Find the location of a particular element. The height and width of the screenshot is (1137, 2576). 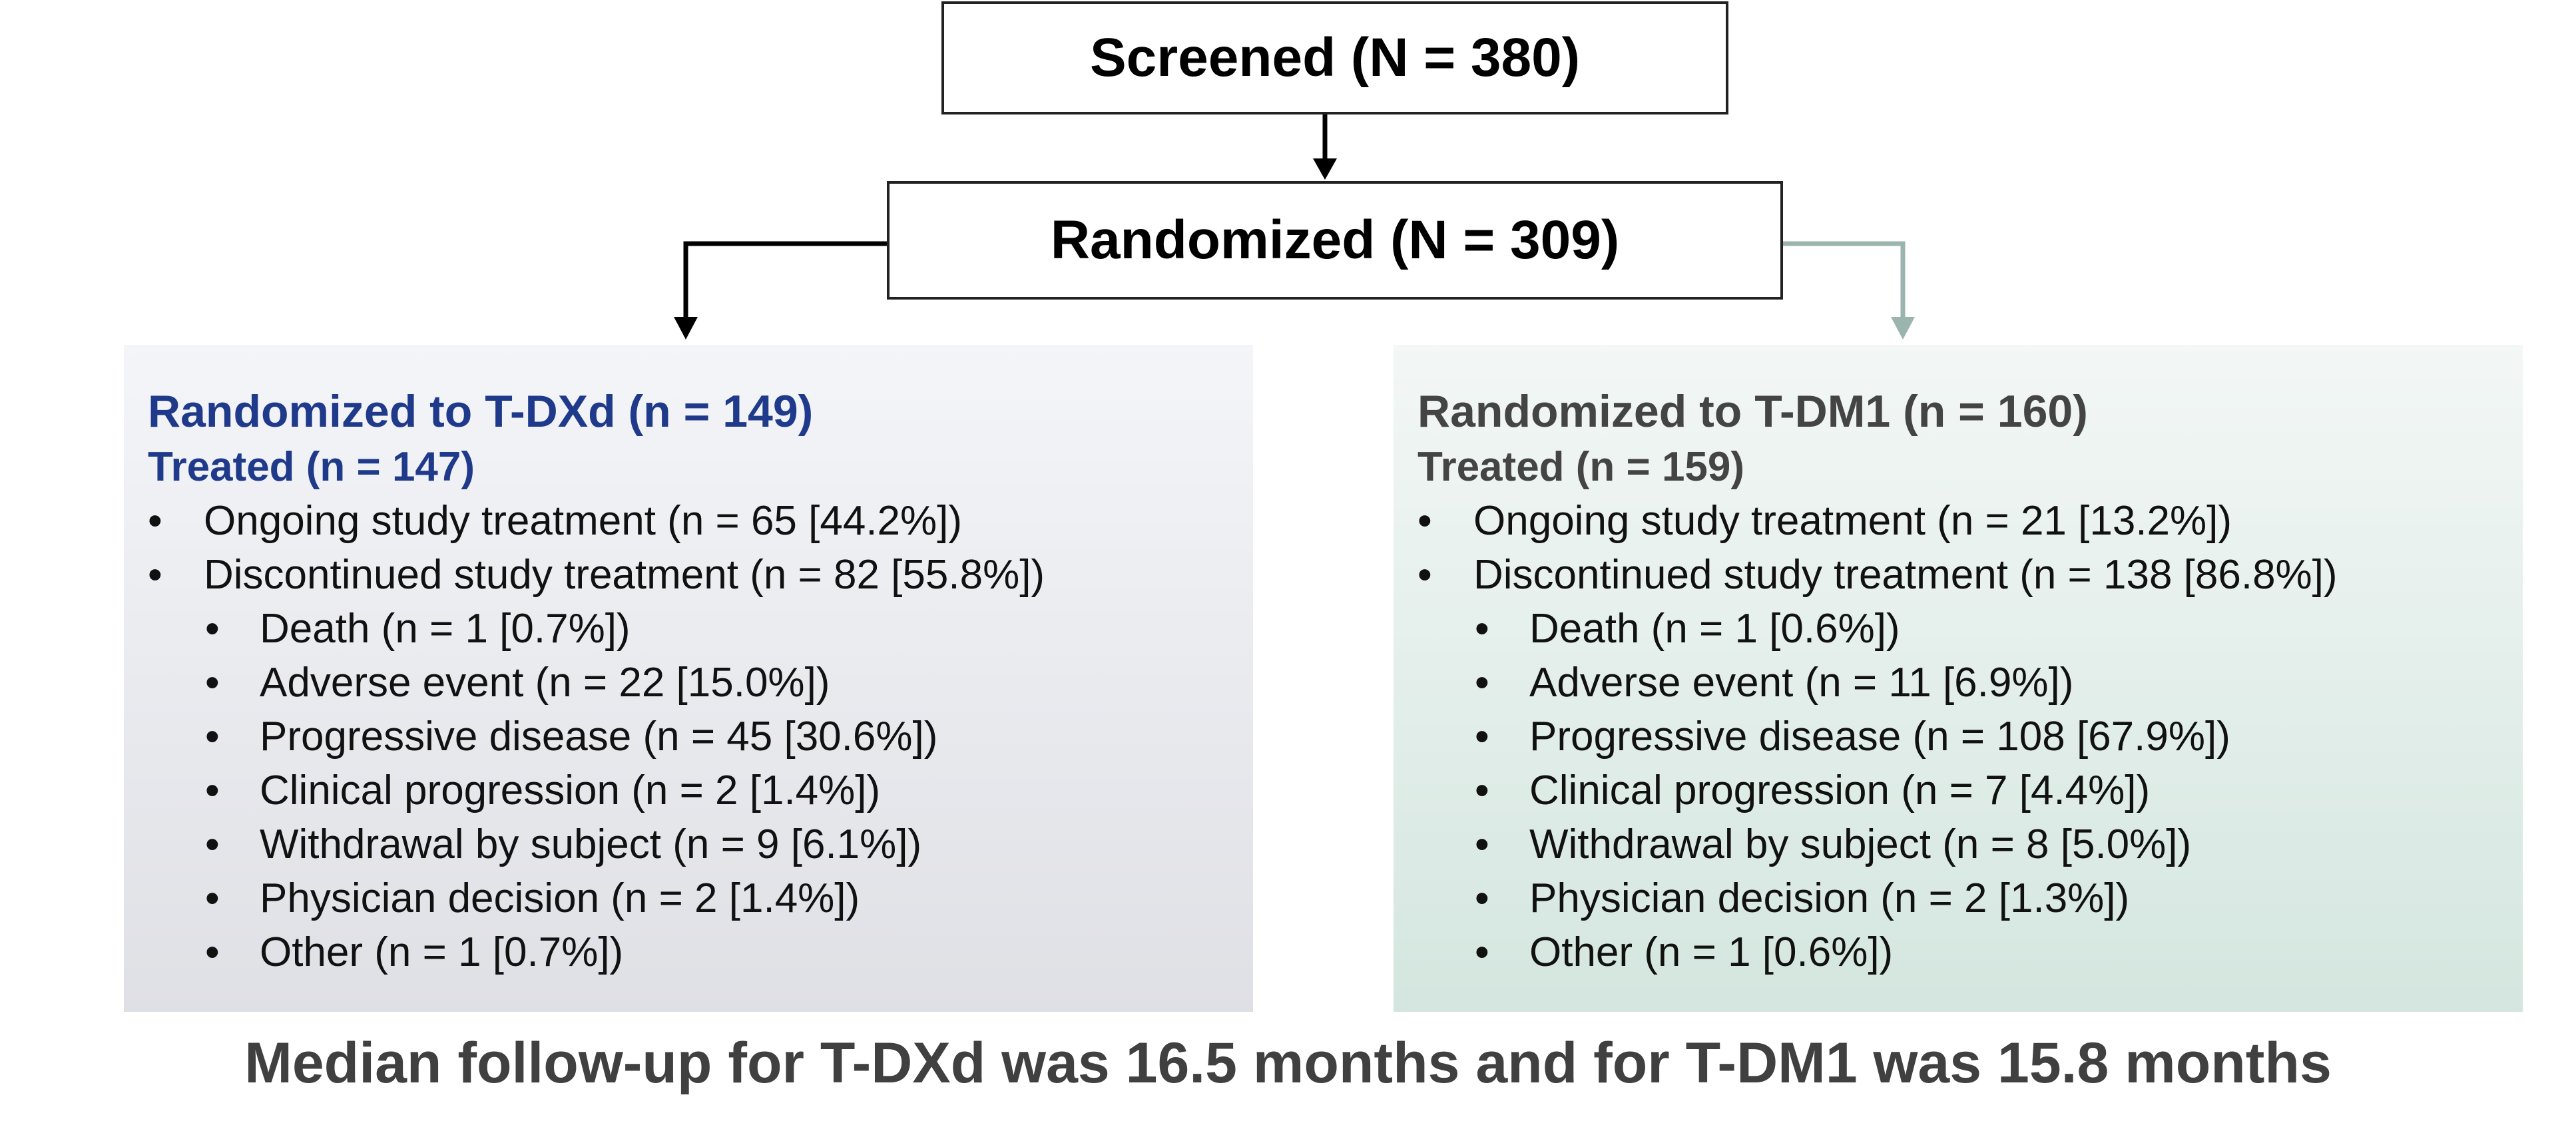

item-text: Other (n = 1 [0.7%]) is located at coordinates (442, 952).